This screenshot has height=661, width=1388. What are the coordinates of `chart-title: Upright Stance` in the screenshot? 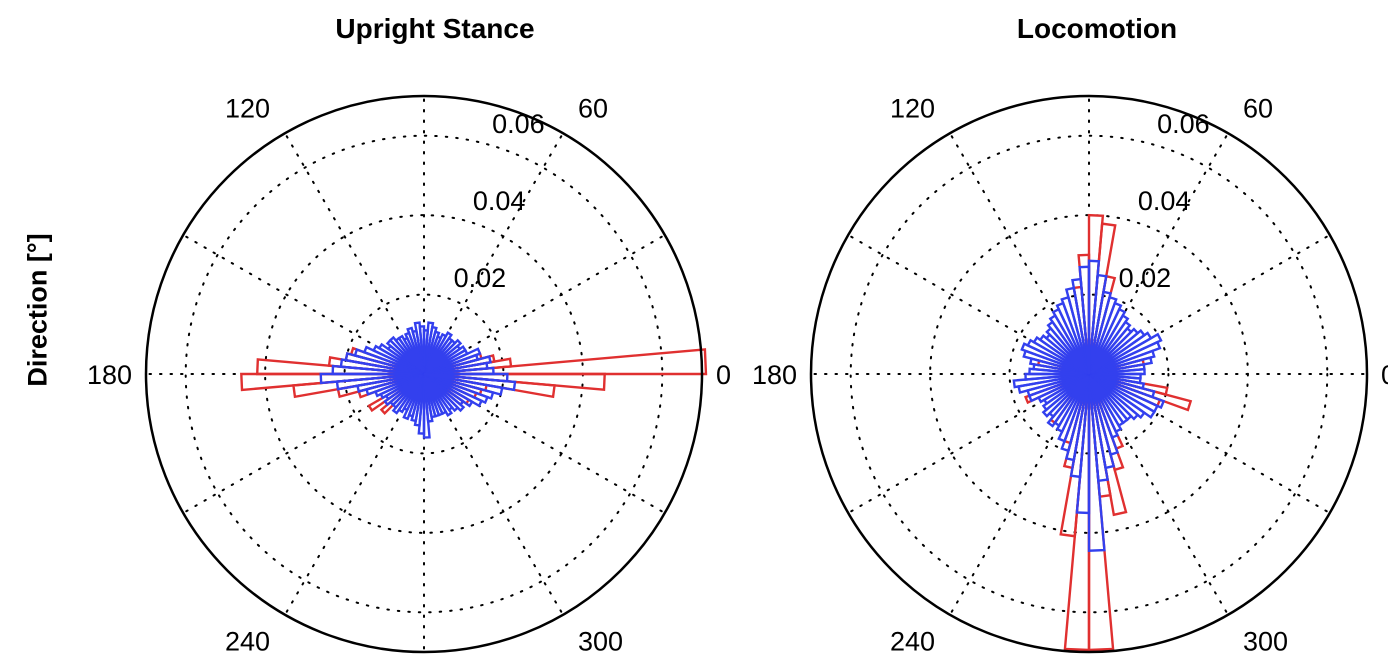 It's located at (434, 28).